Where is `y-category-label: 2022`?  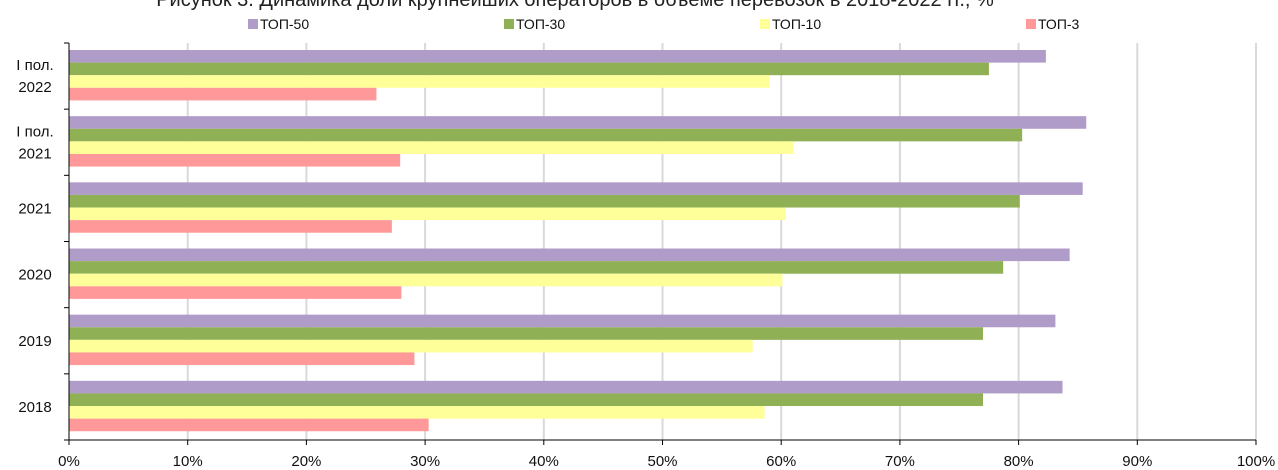
y-category-label: 2022 is located at coordinates (34, 87).